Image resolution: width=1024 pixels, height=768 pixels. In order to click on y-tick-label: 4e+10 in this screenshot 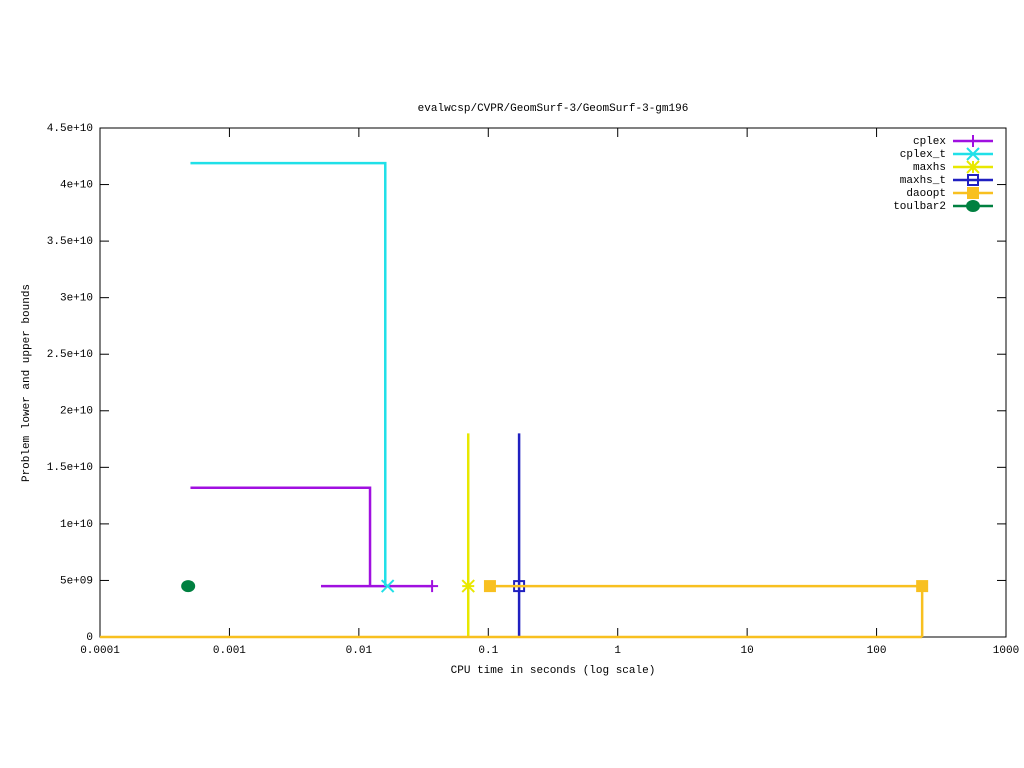, I will do `click(76, 185)`.